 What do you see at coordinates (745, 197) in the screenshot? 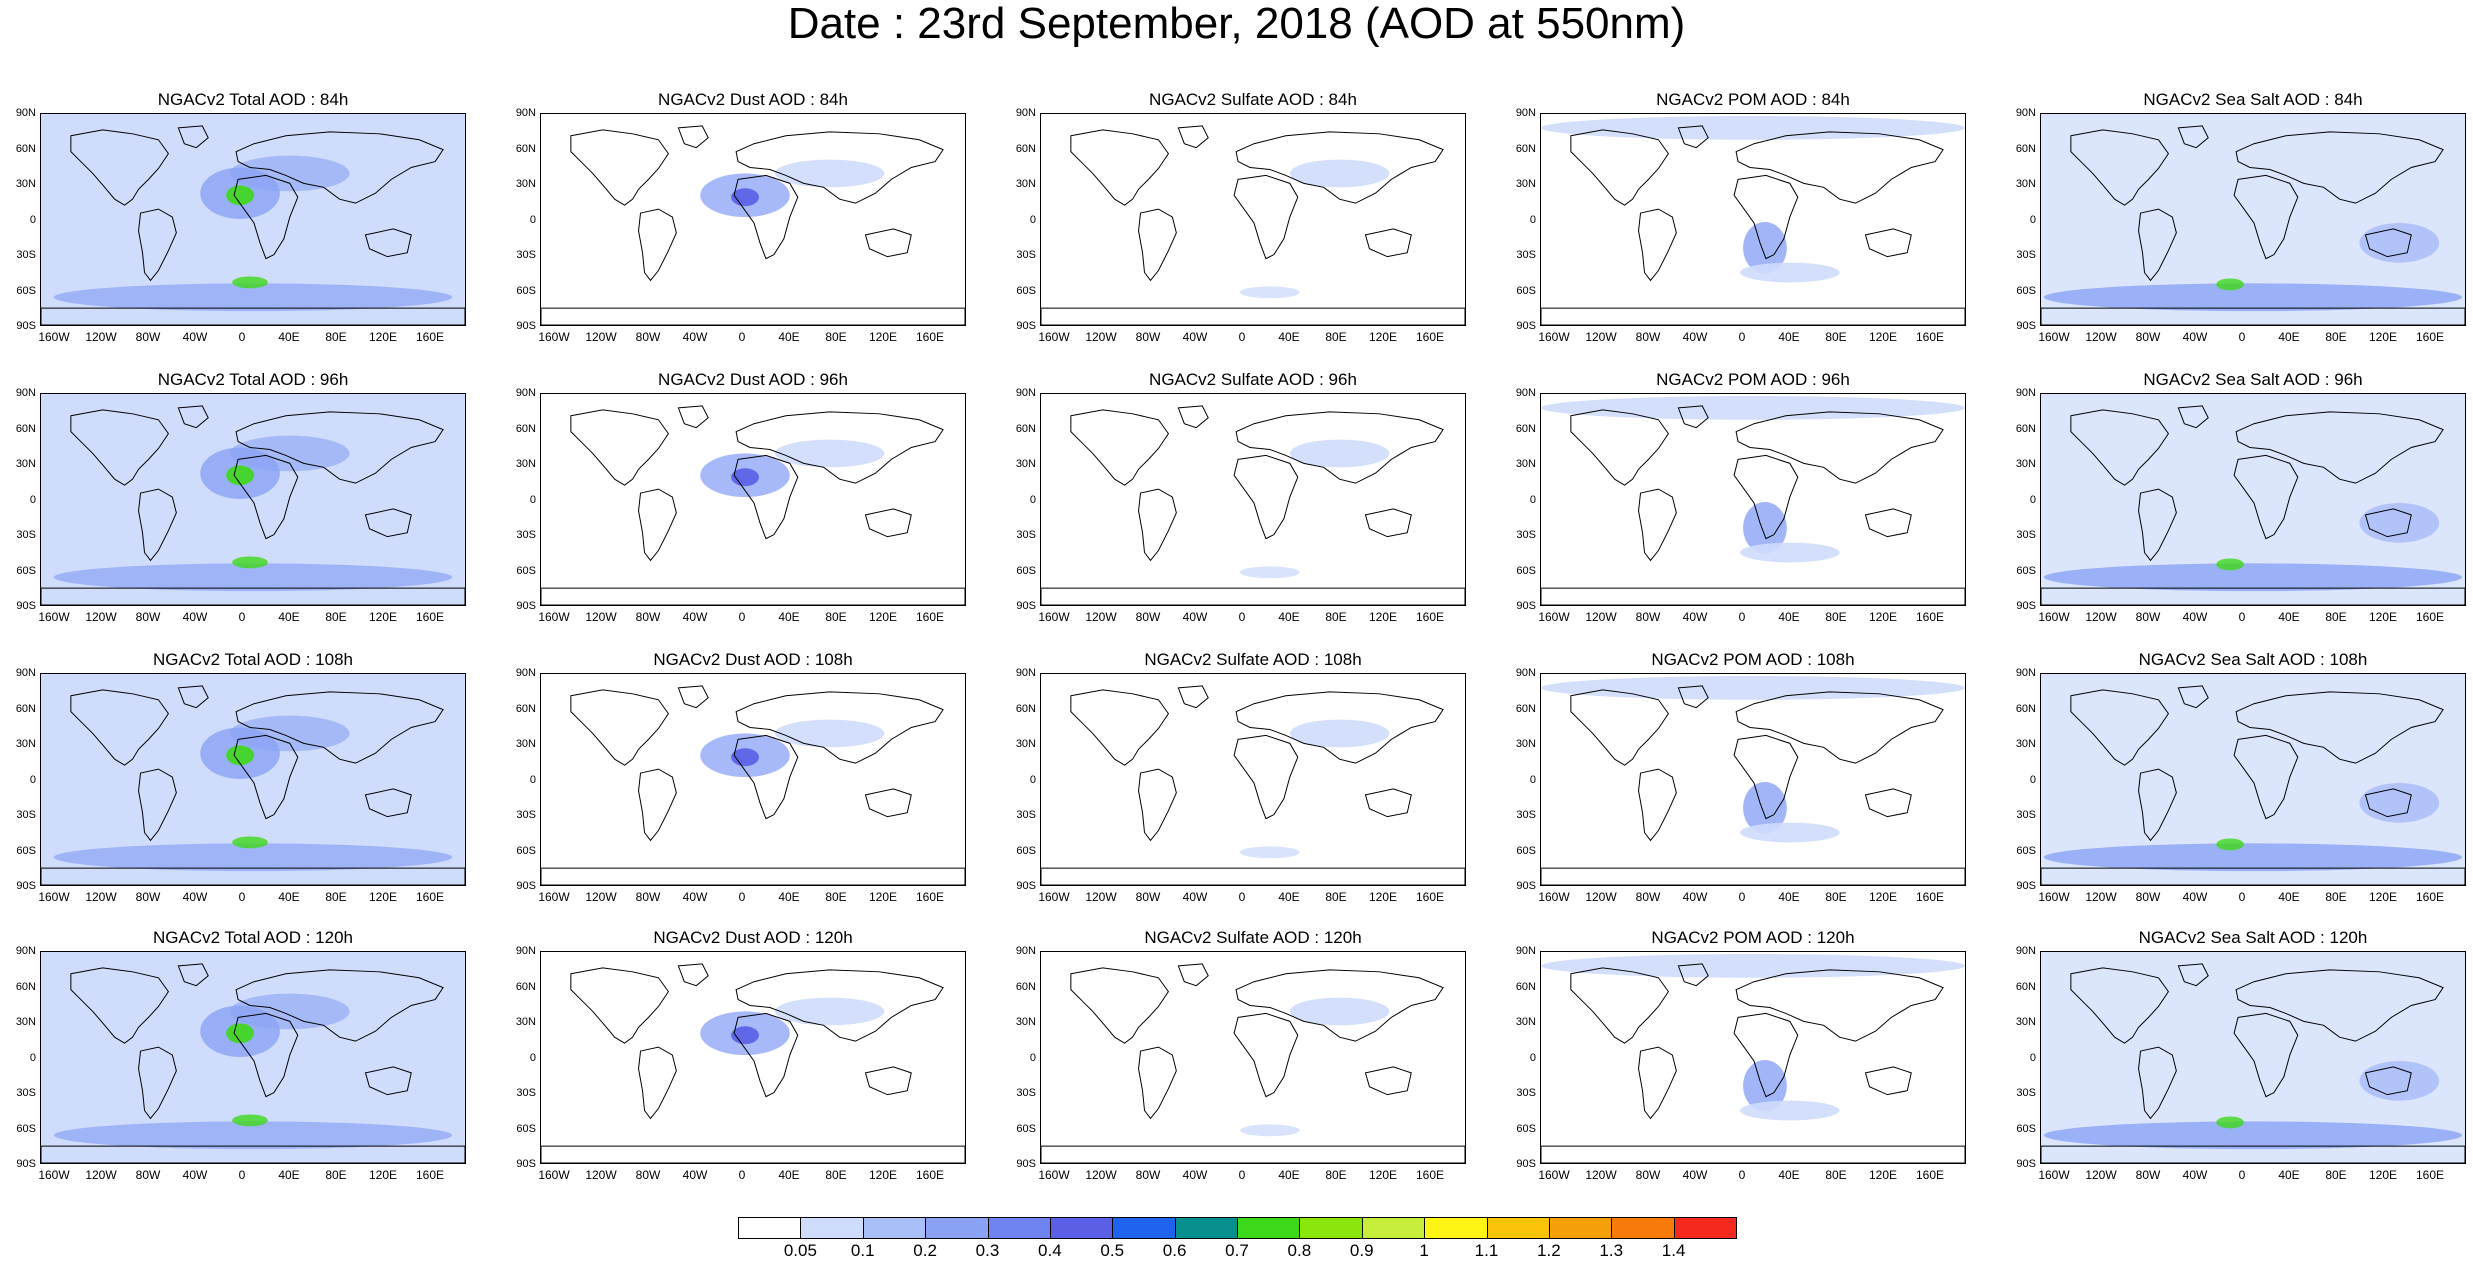
I see `aod-dust-core` at bounding box center [745, 197].